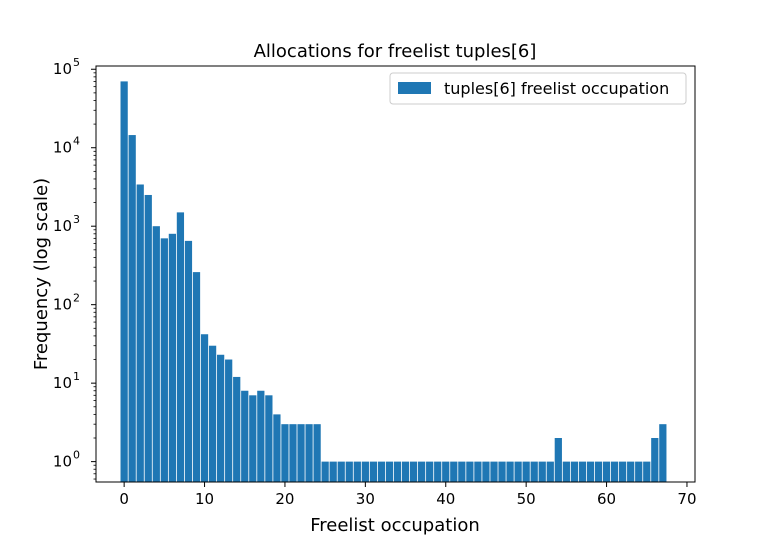  I want to click on x-tick-label: 50, so click(526, 499).